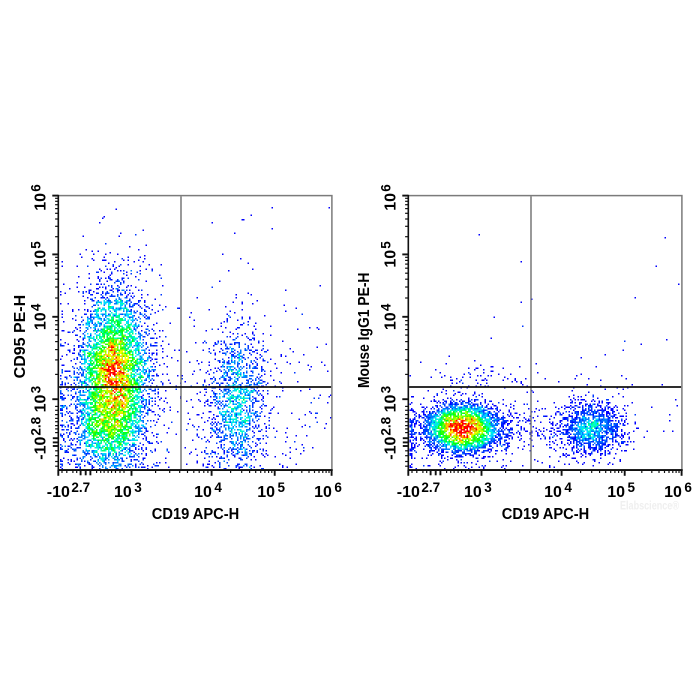 This screenshot has height=700, width=700. What do you see at coordinates (649, 505) in the screenshot?
I see `svg-text: Elabscience®` at bounding box center [649, 505].